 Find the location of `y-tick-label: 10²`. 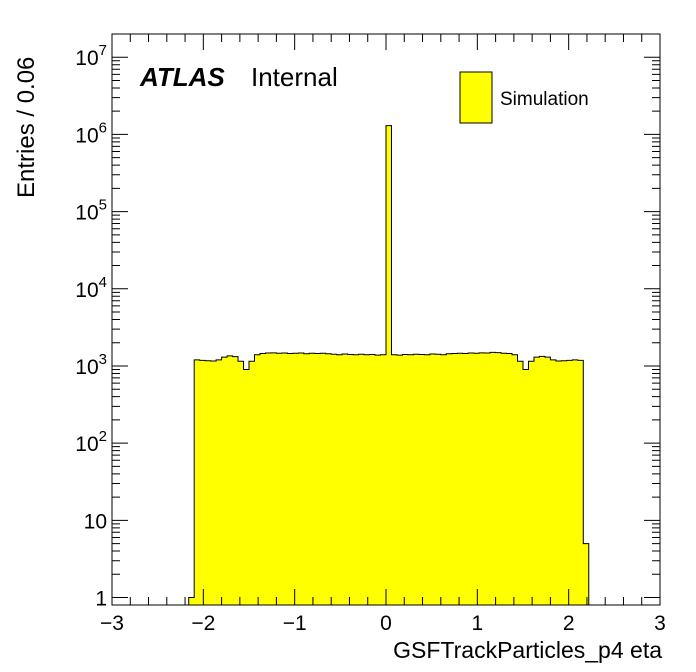

y-tick-label: 10² is located at coordinates (91, 442).